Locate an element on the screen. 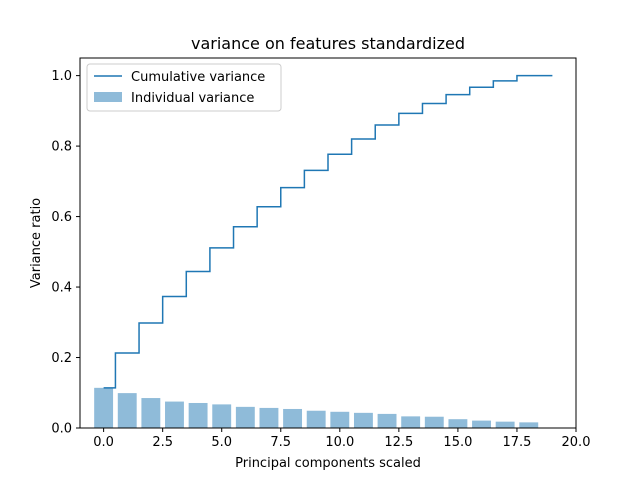 The height and width of the screenshot is (480, 640). x-axis-label: Principal components scaled is located at coordinates (328, 463).